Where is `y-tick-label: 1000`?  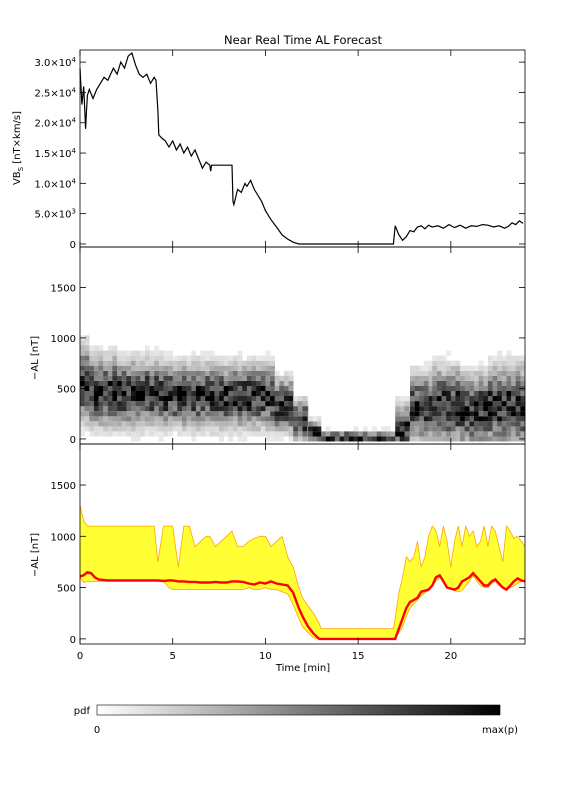
y-tick-label: 1000 is located at coordinates (63, 339).